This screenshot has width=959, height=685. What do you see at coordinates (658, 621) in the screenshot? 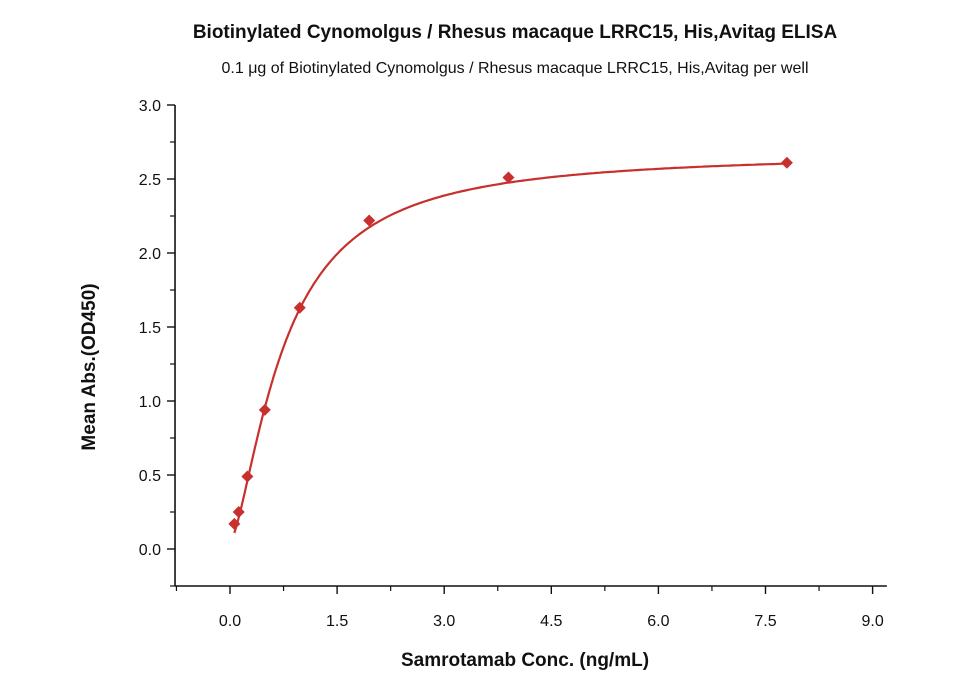
I see `x-tick-label: 6.0` at bounding box center [658, 621].